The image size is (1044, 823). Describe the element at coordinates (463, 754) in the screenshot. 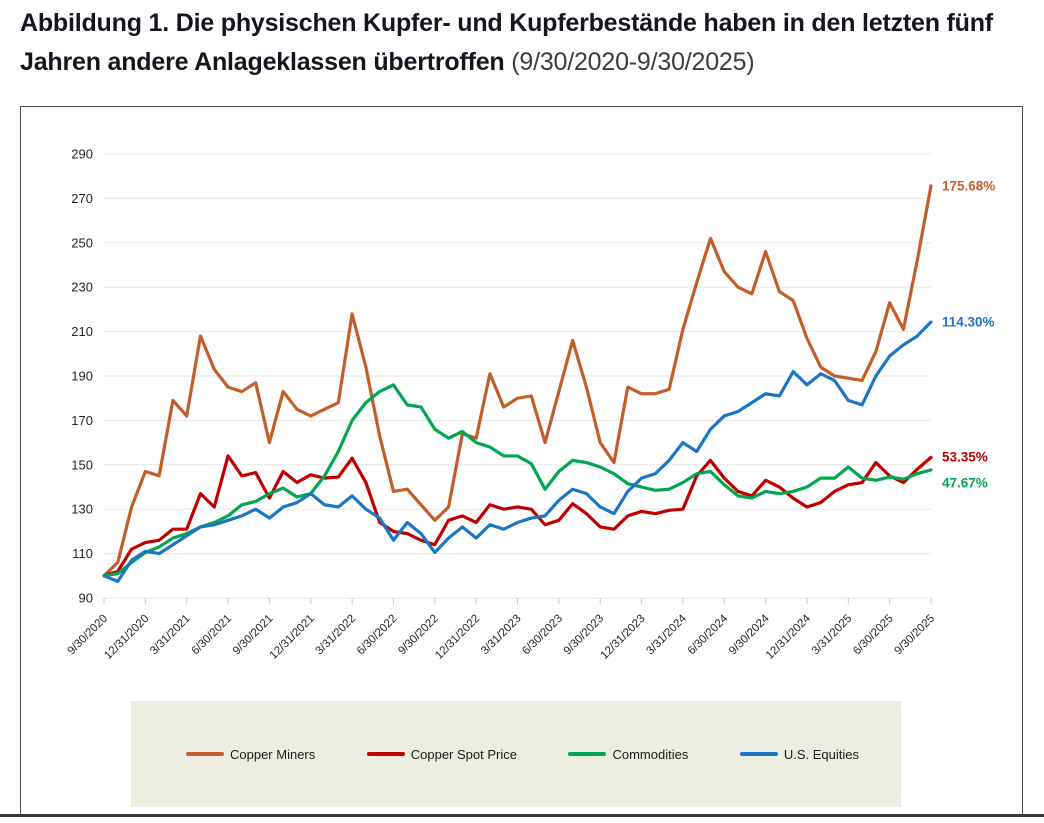

I see `legend-label-copper-spot-price: Copper Spot Price` at that location.